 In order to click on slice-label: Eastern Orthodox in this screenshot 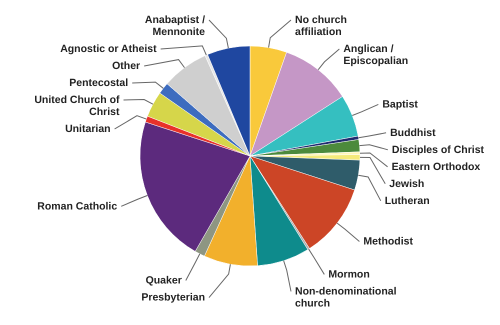, I will do `click(436, 166)`.